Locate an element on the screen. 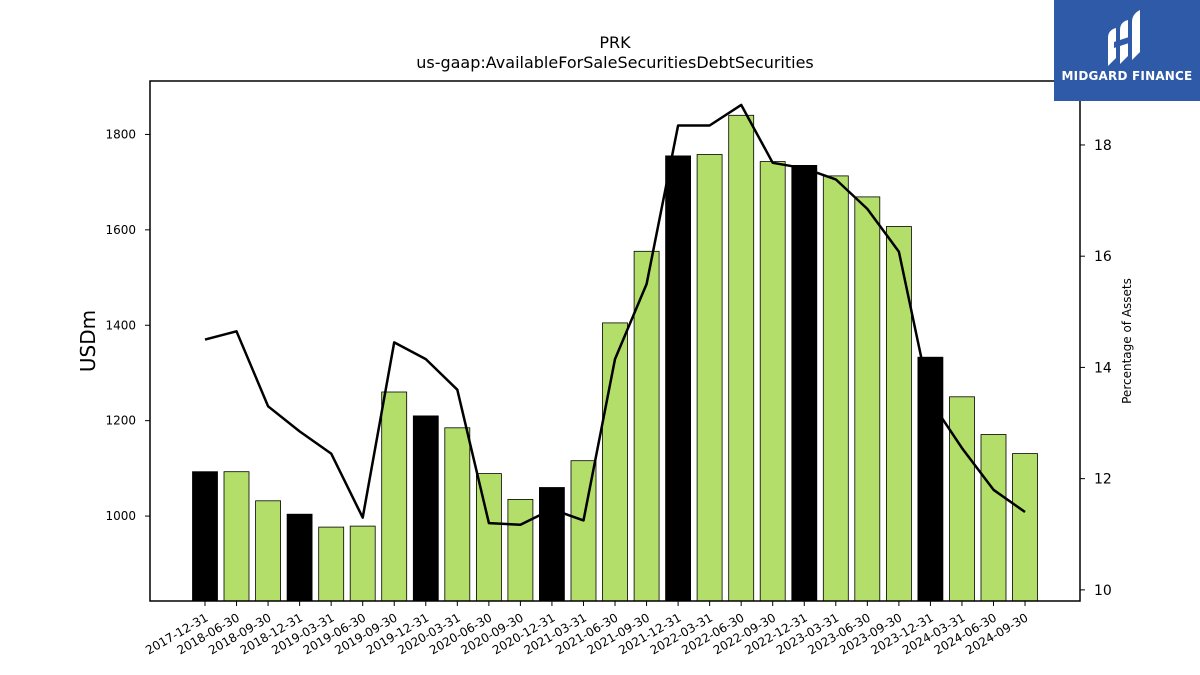 The width and height of the screenshot is (1200, 675). y-axis-left: 1000 1200 1400 1600 1800 is located at coordinates (127, 325).